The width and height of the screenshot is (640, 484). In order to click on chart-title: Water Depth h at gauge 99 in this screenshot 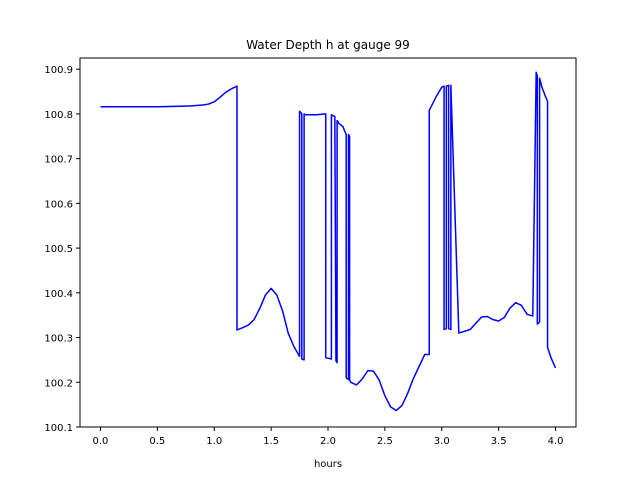, I will do `click(328, 45)`.